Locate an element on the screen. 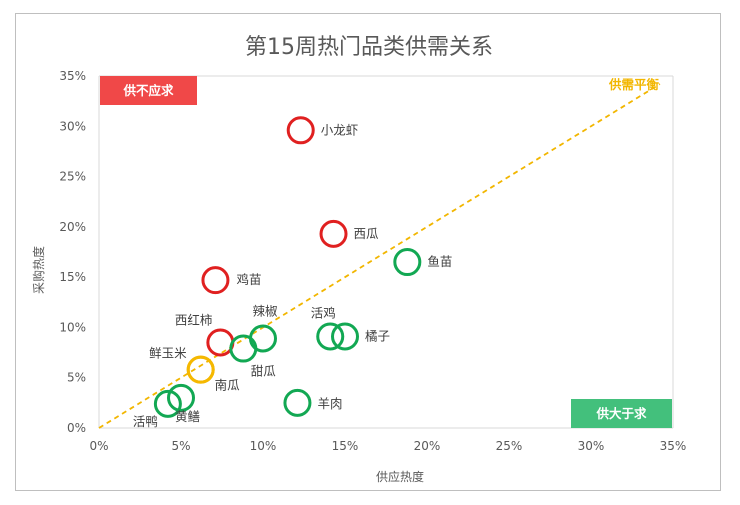  data-point-label: 羊肉 is located at coordinates (329, 403).